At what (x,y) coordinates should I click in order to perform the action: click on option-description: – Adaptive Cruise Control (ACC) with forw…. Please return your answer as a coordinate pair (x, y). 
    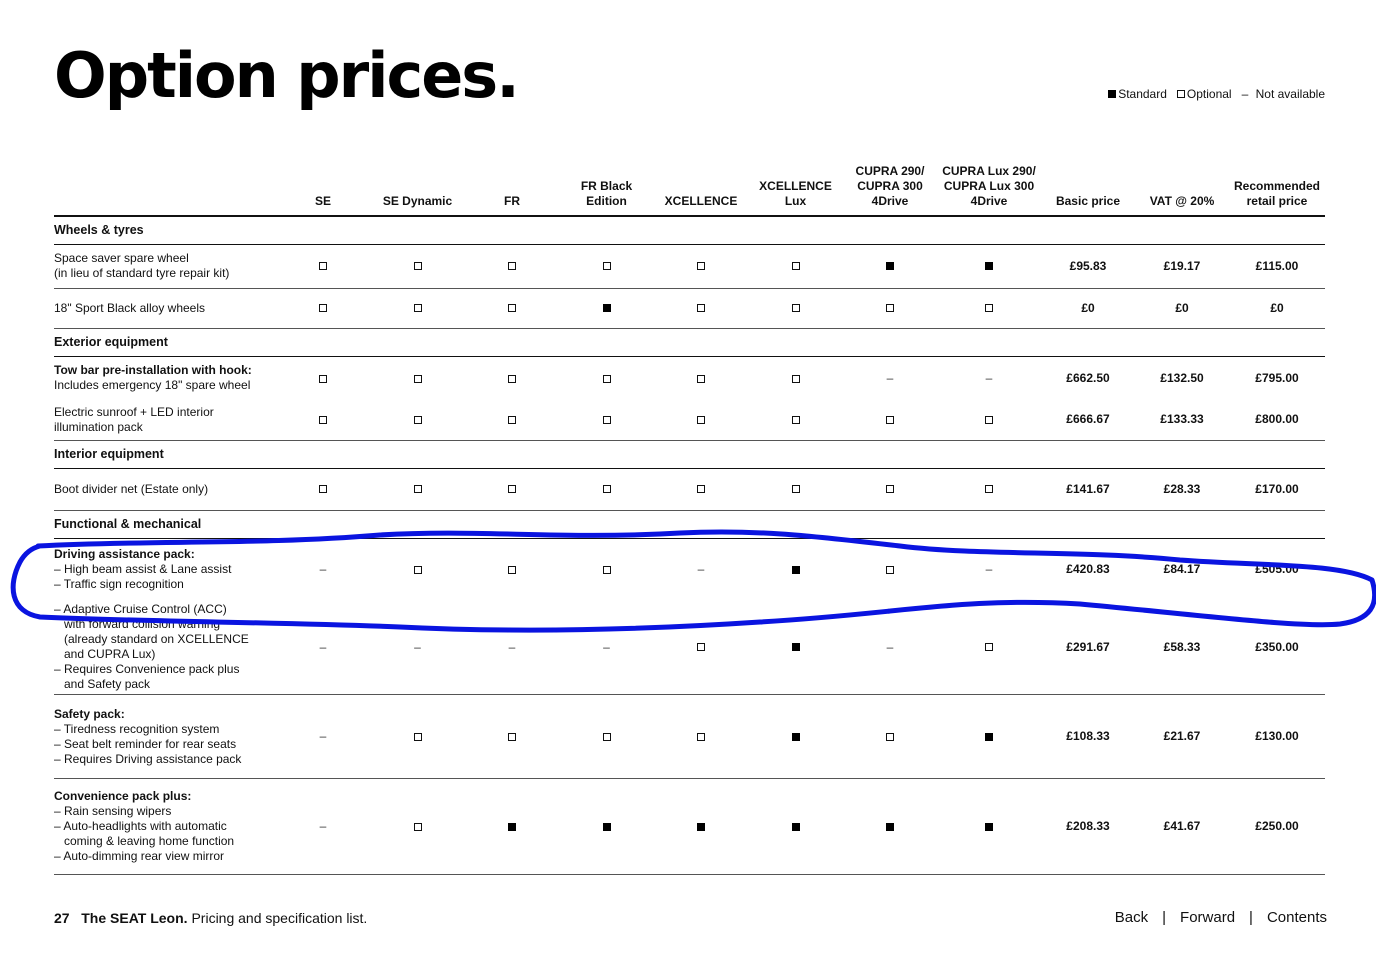
    Looking at the image, I should click on (165, 647).